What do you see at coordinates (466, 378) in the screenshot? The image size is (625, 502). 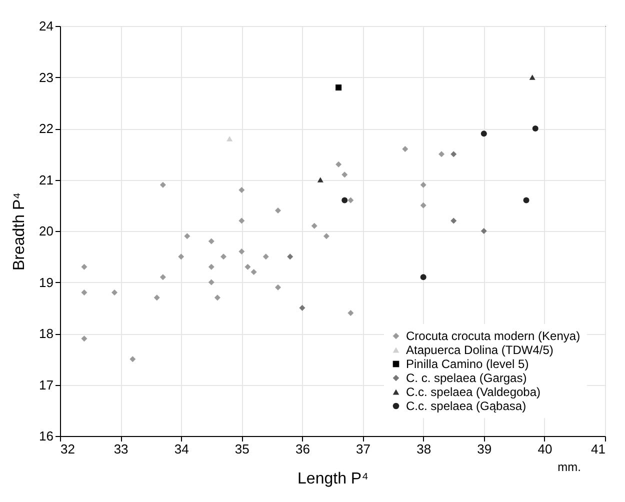 I see `legend-label: C. c. spelaea (Gargas)` at bounding box center [466, 378].